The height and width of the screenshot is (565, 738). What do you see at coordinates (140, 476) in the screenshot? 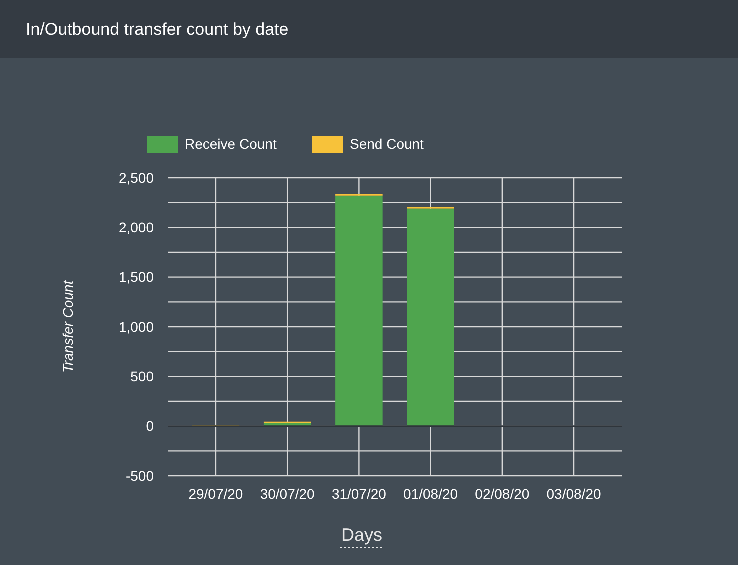
I see `y-tick-label: -500` at bounding box center [140, 476].